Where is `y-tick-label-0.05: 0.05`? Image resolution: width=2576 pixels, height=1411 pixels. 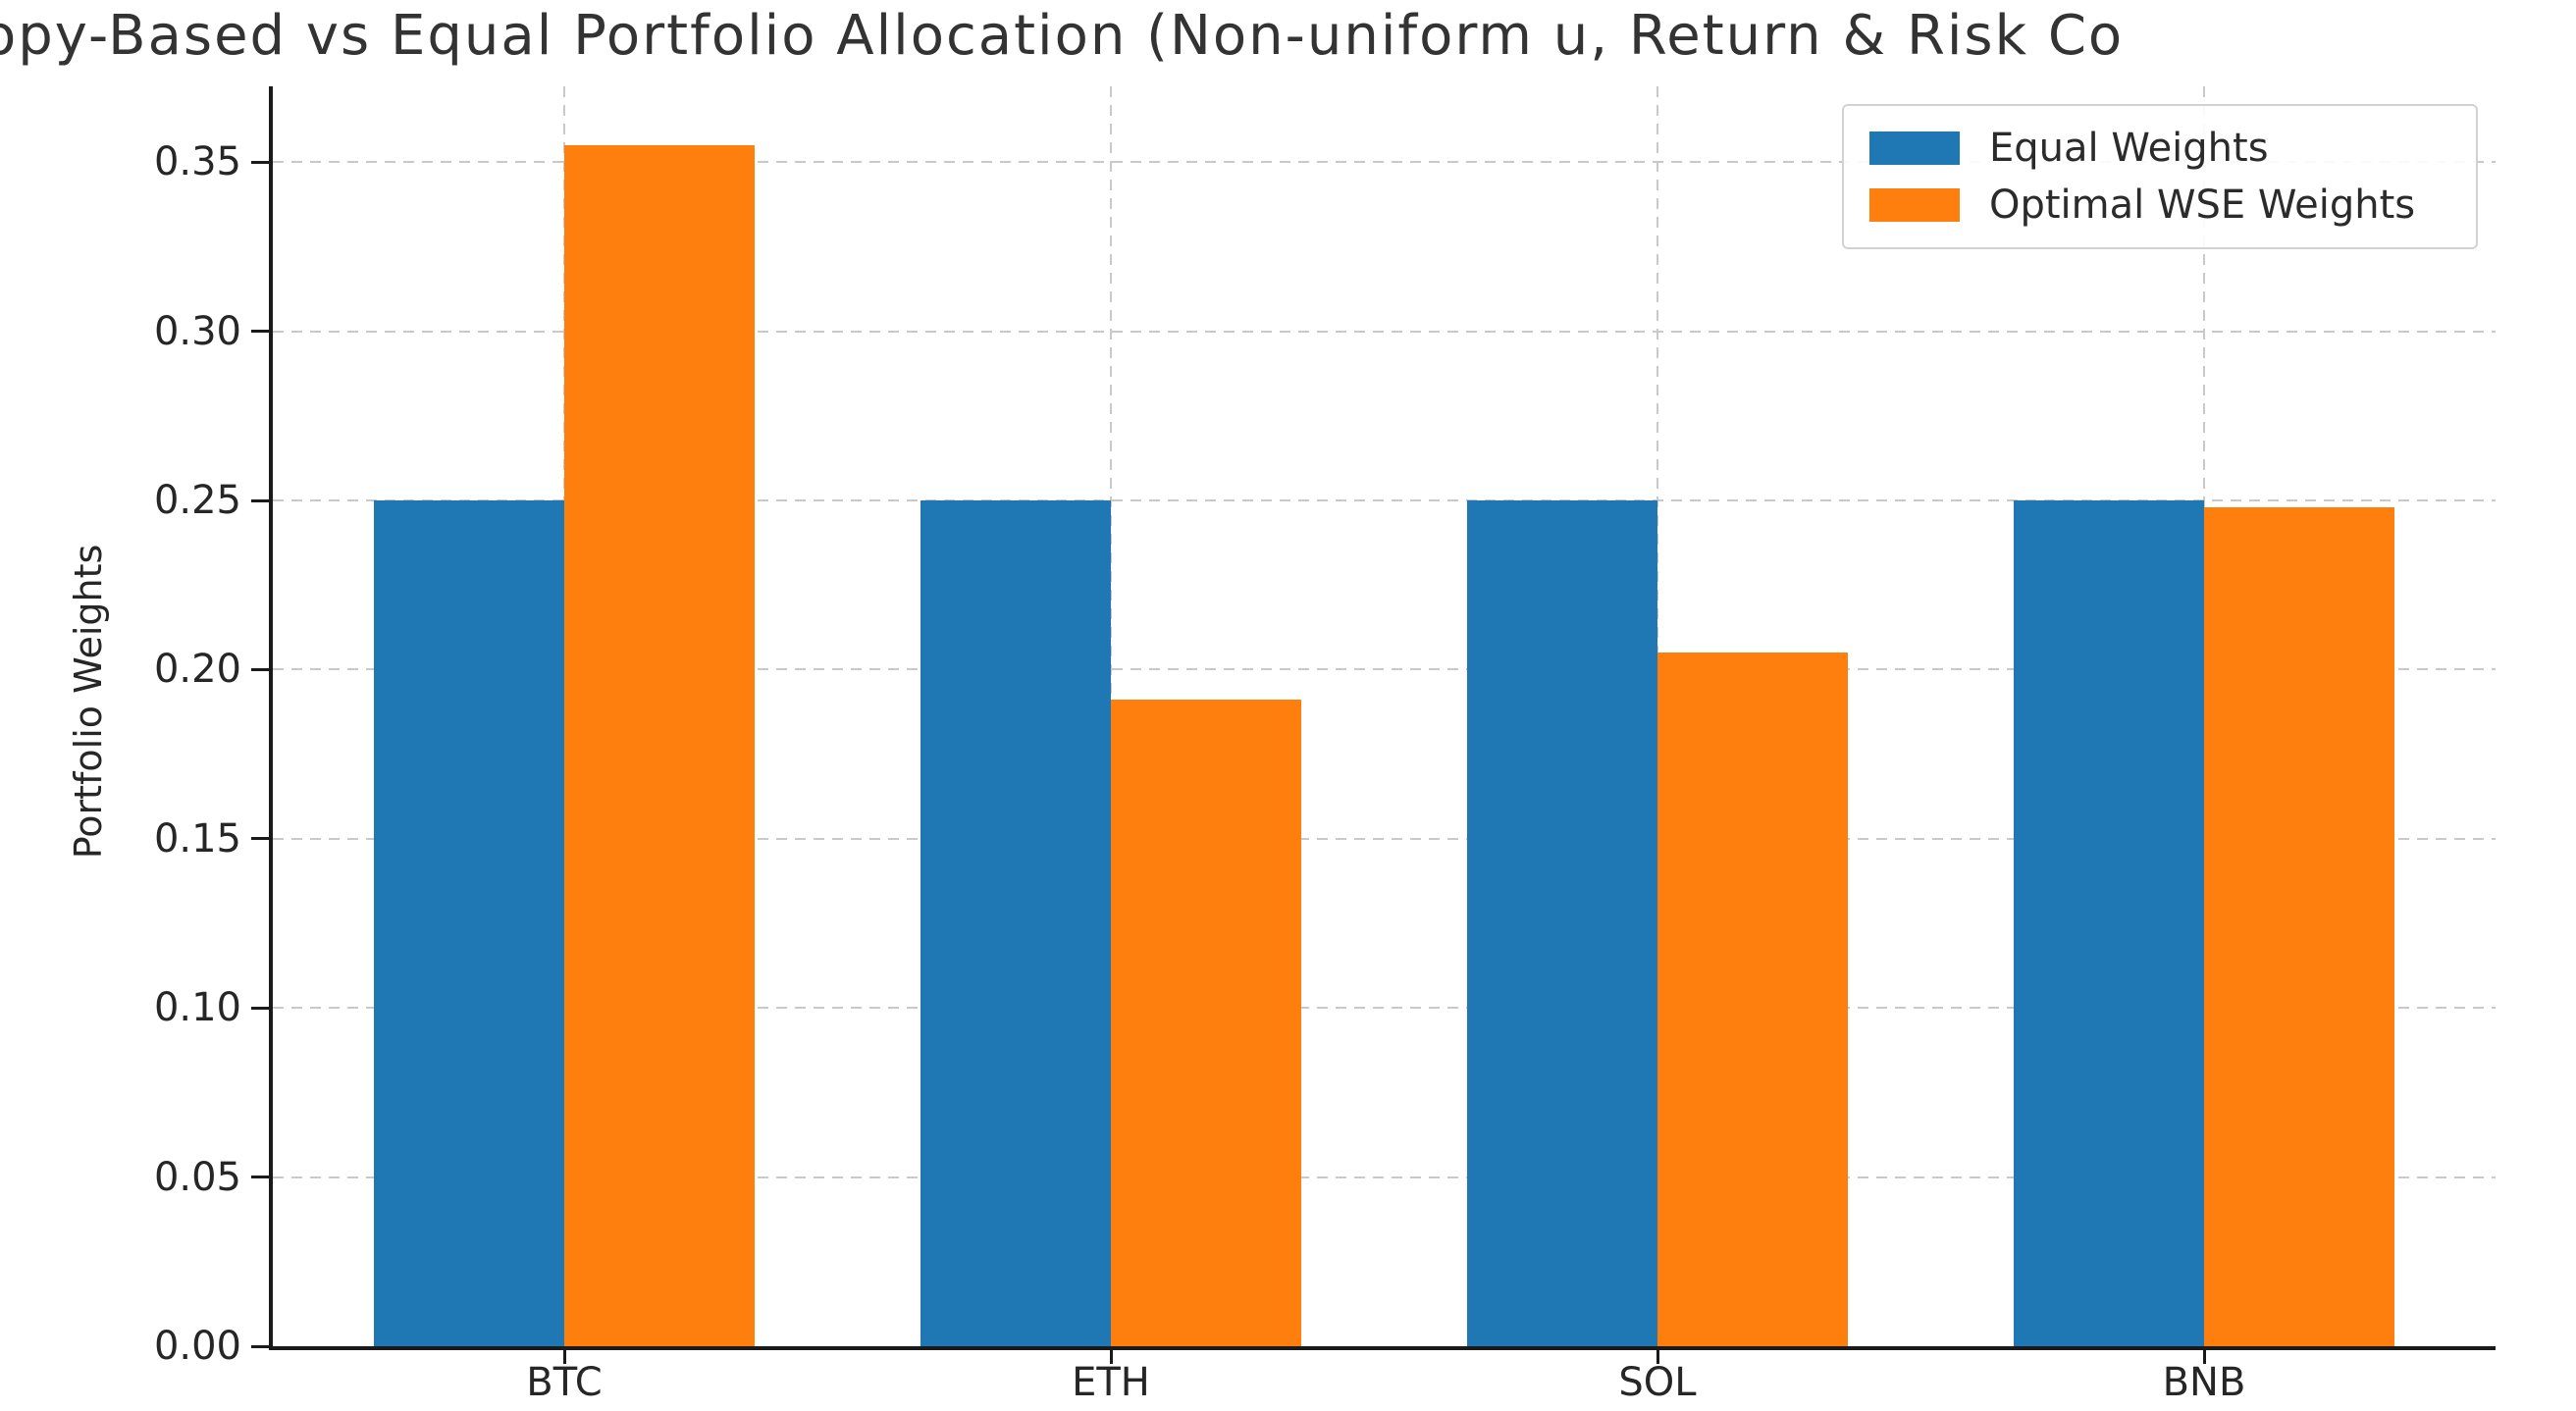
y-tick-label-0.05: 0.05 is located at coordinates (197, 1177).